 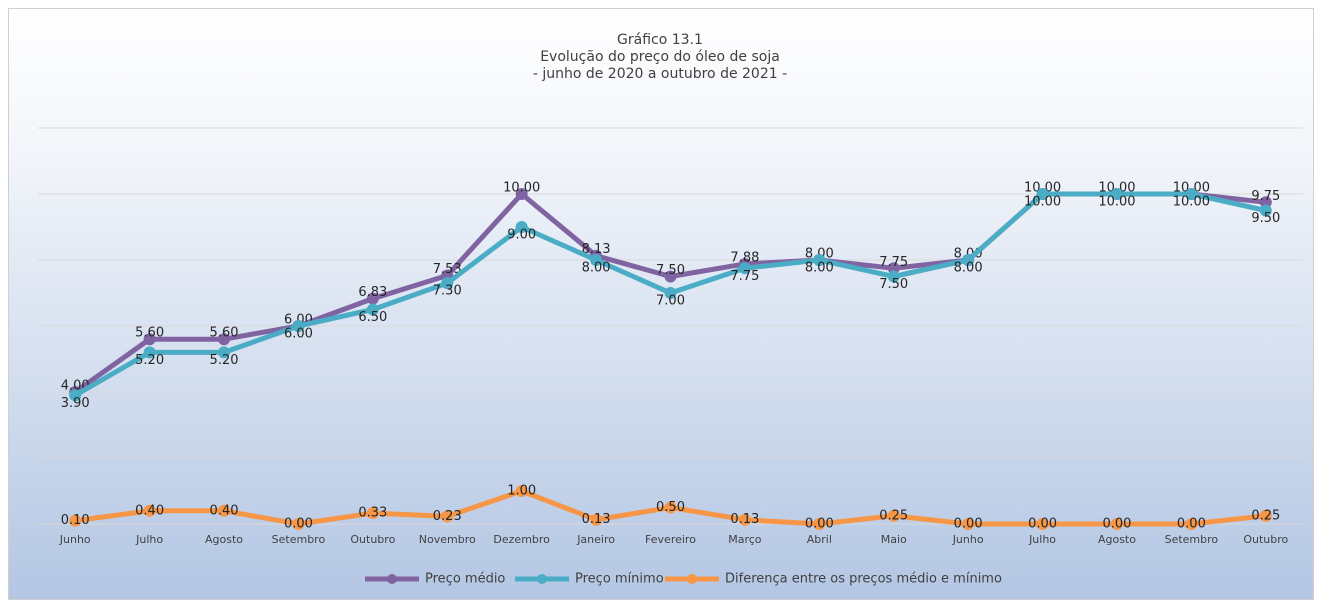 I want to click on data-label: 0.40, so click(x=224, y=510).